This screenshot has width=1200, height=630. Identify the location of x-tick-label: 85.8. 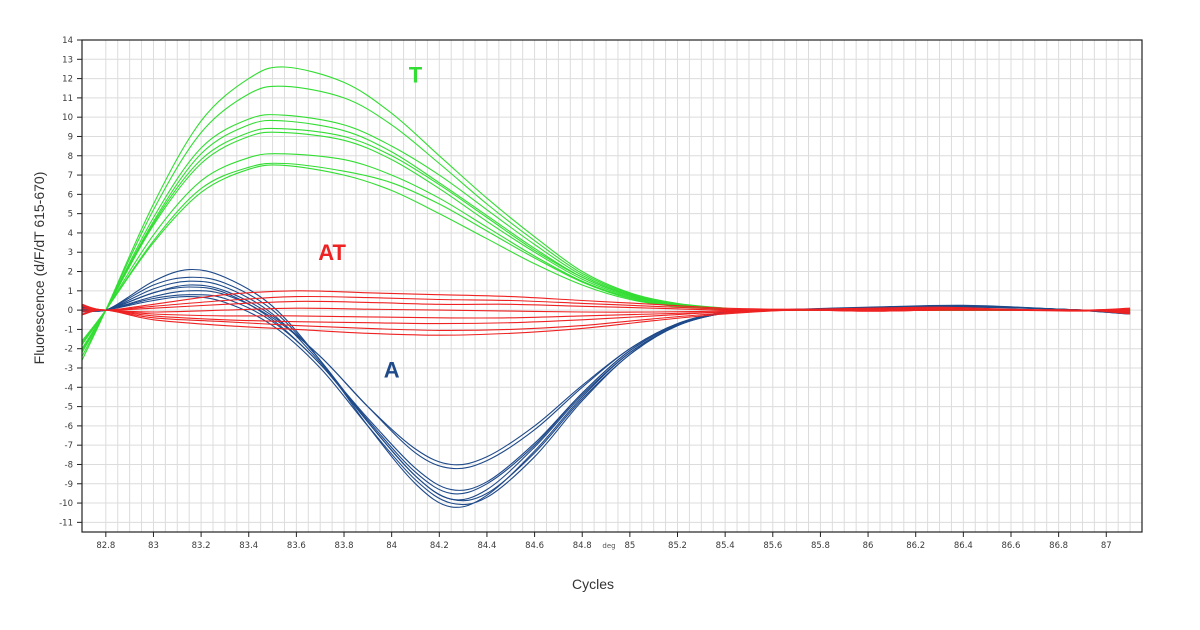
(820, 546).